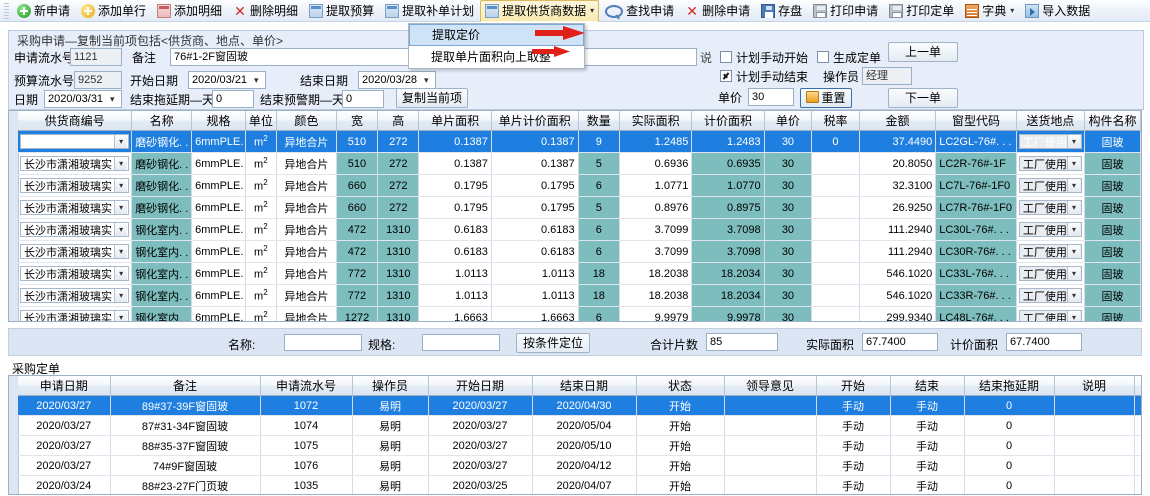  Describe the element at coordinates (770, 386) in the screenshot. I see `order-col-header-7: 领导意见` at that location.